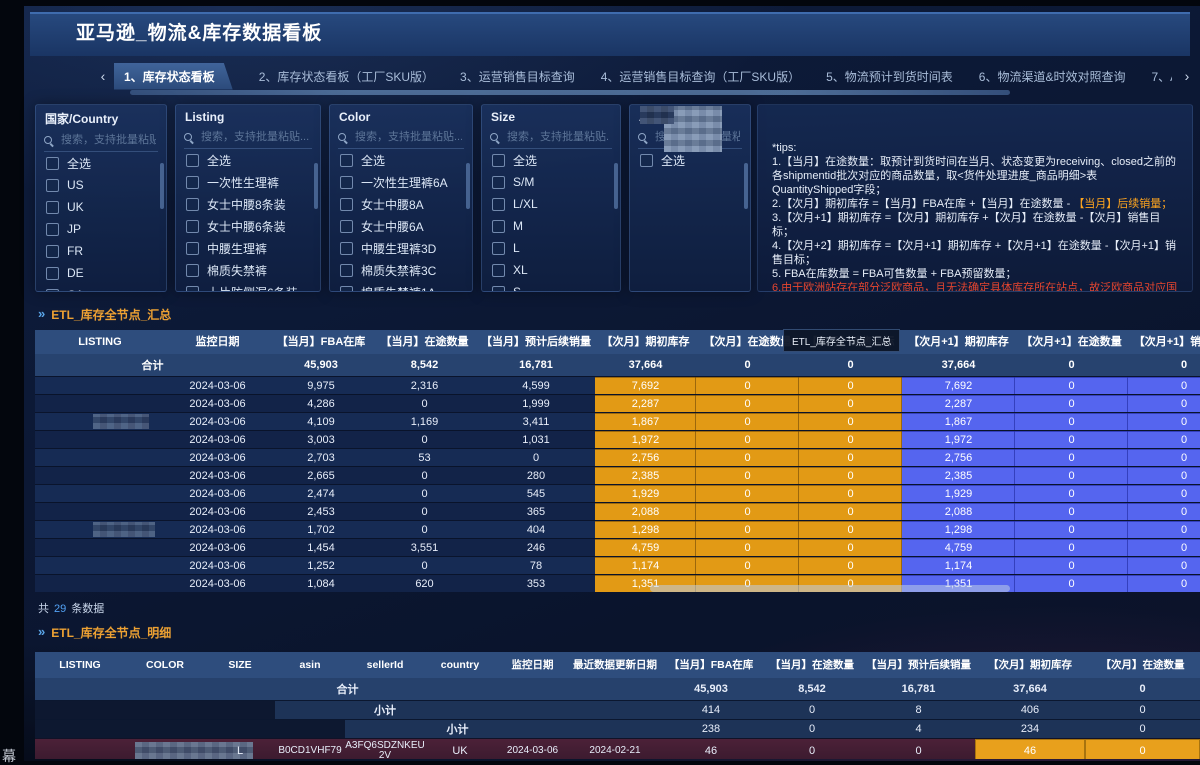 This screenshot has height=765, width=1200. I want to click on filter-option: 女士中腰6A, so click(401, 226).